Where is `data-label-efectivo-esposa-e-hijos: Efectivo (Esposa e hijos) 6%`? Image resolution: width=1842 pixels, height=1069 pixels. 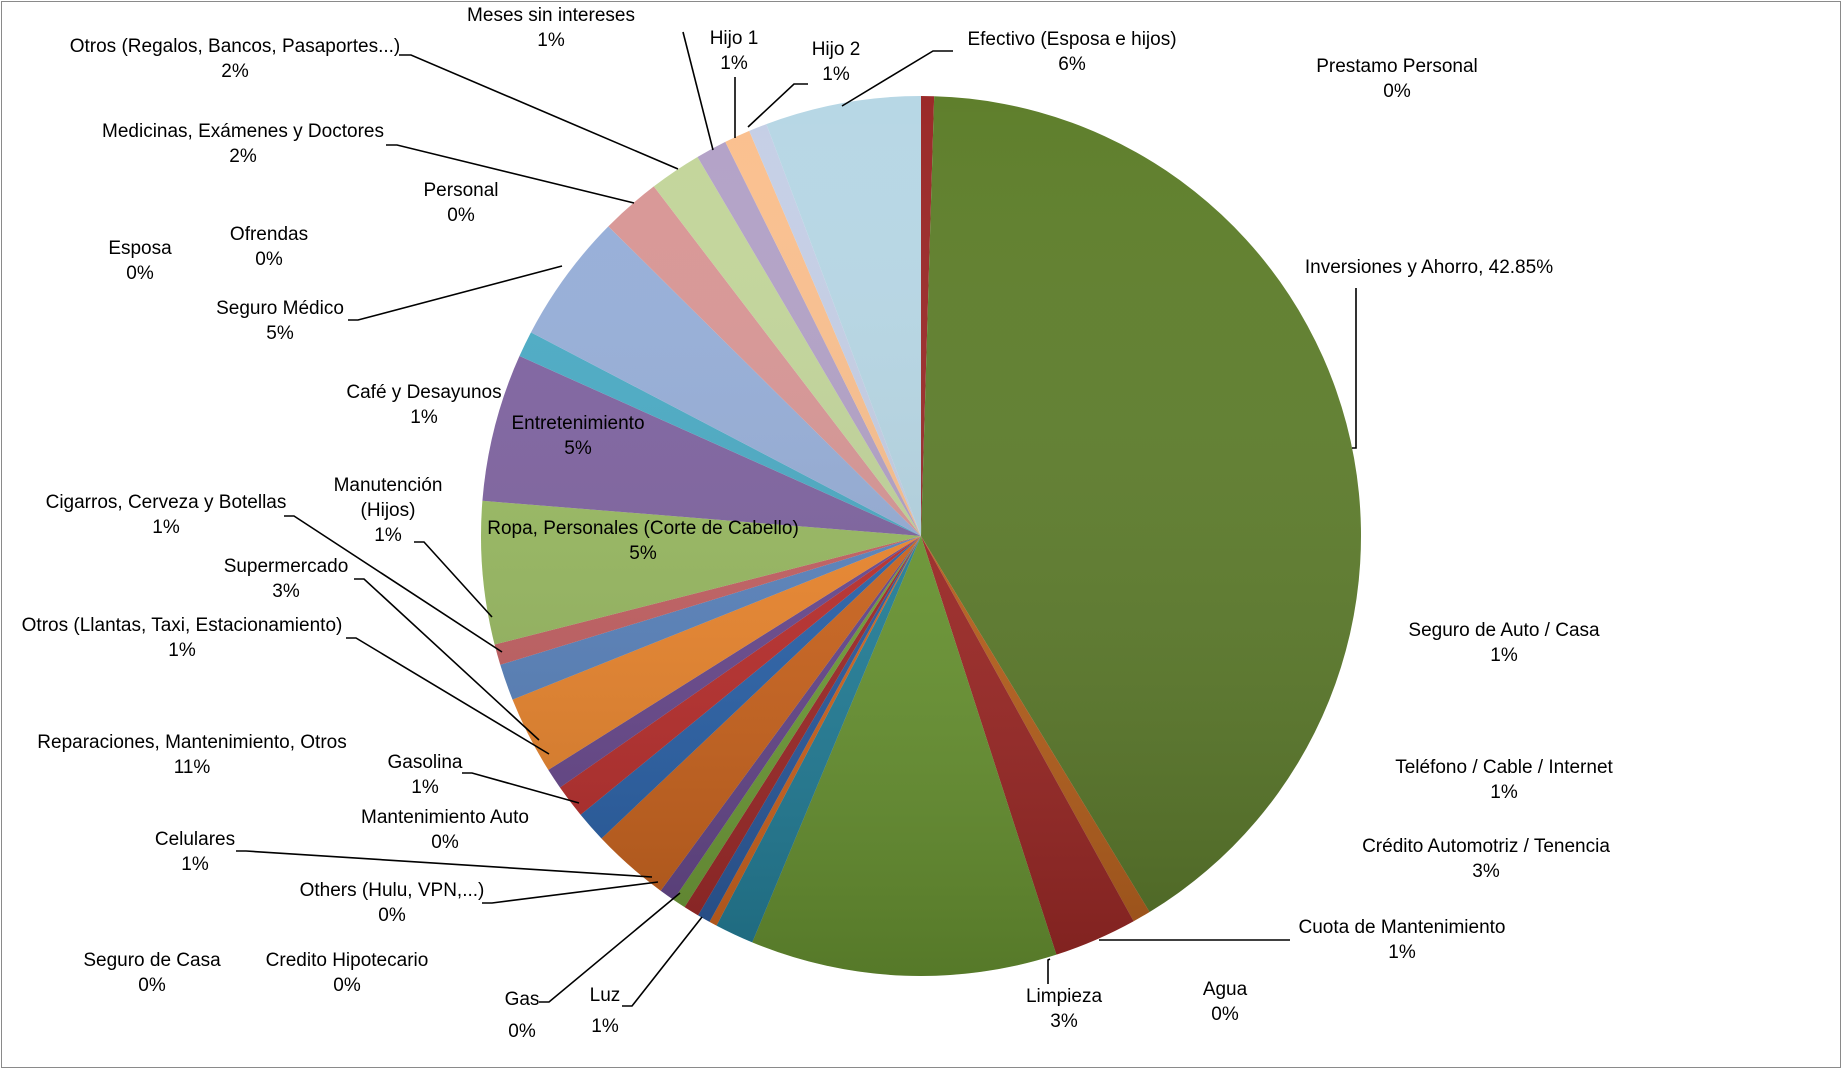 data-label-efectivo-esposa-e-hijos: Efectivo (Esposa e hijos) 6% is located at coordinates (1071, 52).